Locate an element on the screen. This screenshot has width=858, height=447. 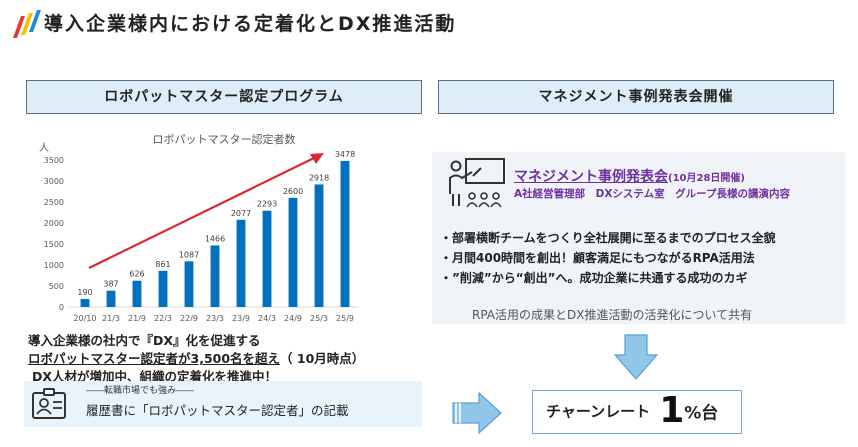
bullet-item: ・”削減”から“創出”へ。成功企業に共通する成功のカギ is located at coordinates (594, 278).